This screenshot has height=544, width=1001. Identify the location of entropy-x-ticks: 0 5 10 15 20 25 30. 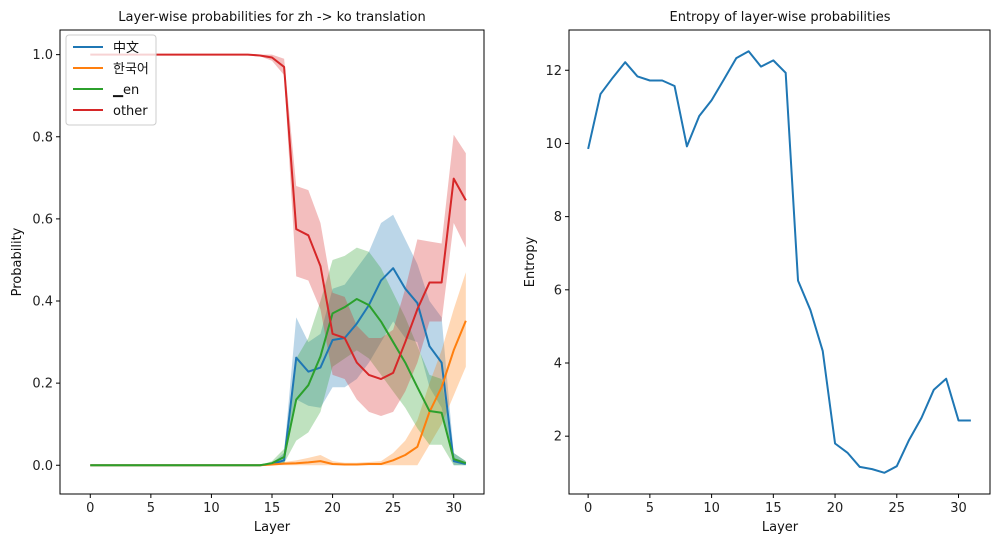
(775, 505).